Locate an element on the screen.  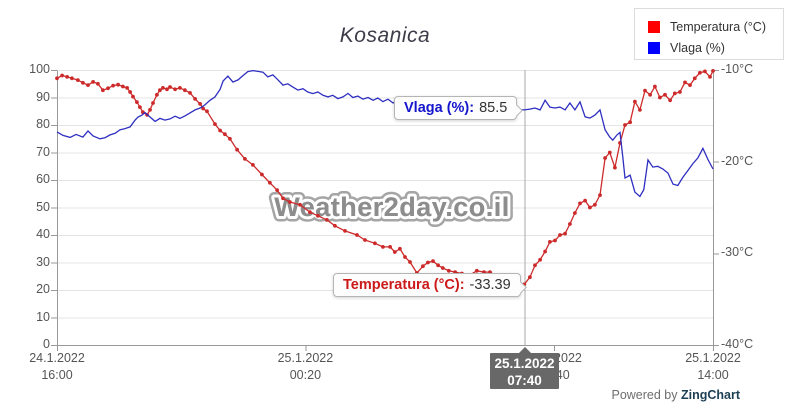
legend: Temperatura (°C) Vlaga (%) is located at coordinates (709, 34).